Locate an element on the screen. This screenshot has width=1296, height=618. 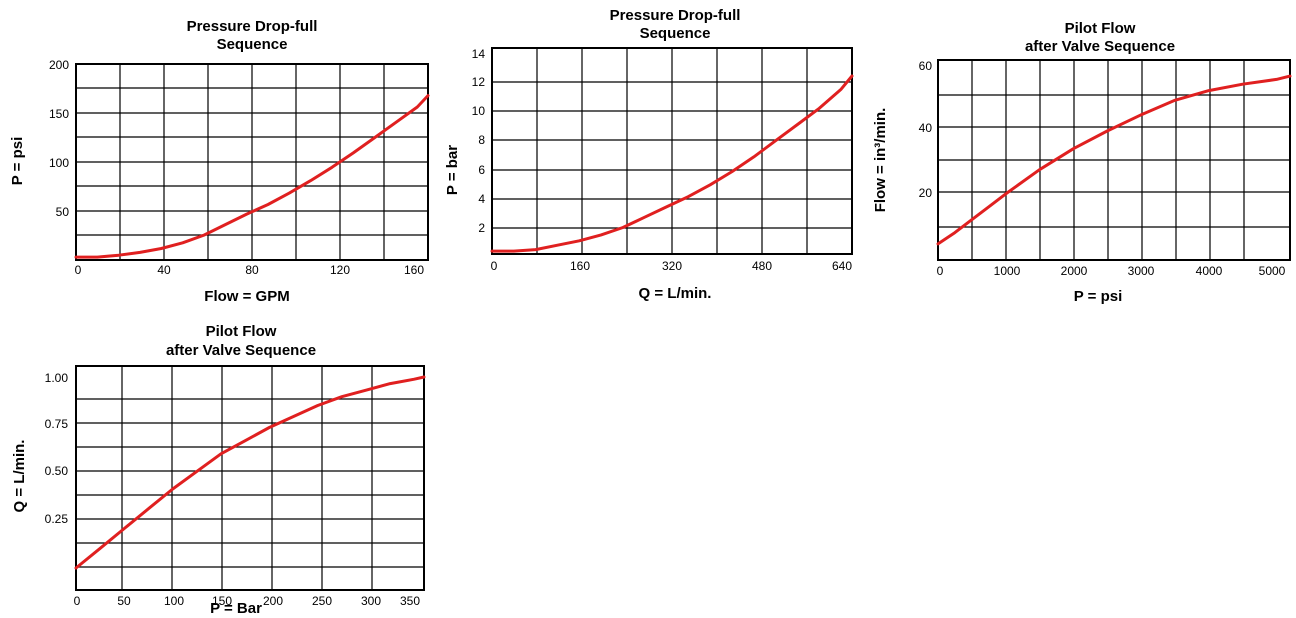
chart-4-title-line-2: after Valve Sequence is located at coordinates (241, 350).